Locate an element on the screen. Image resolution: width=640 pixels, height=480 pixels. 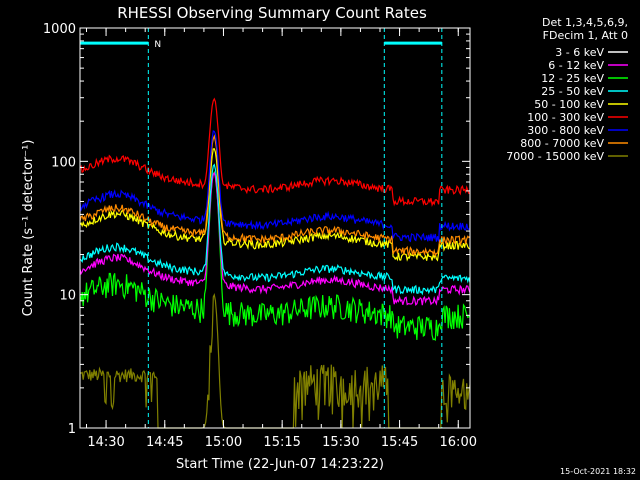
x-axis-label: Start Time (22-Jun-07 14:23:22) is located at coordinates (280, 464).